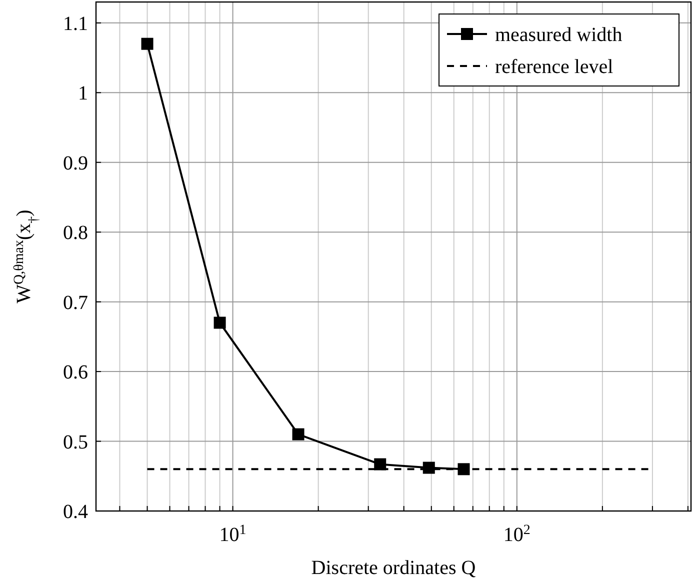  Describe the element at coordinates (75, 163) in the screenshot. I see `y-tick-label: 0.9` at that location.